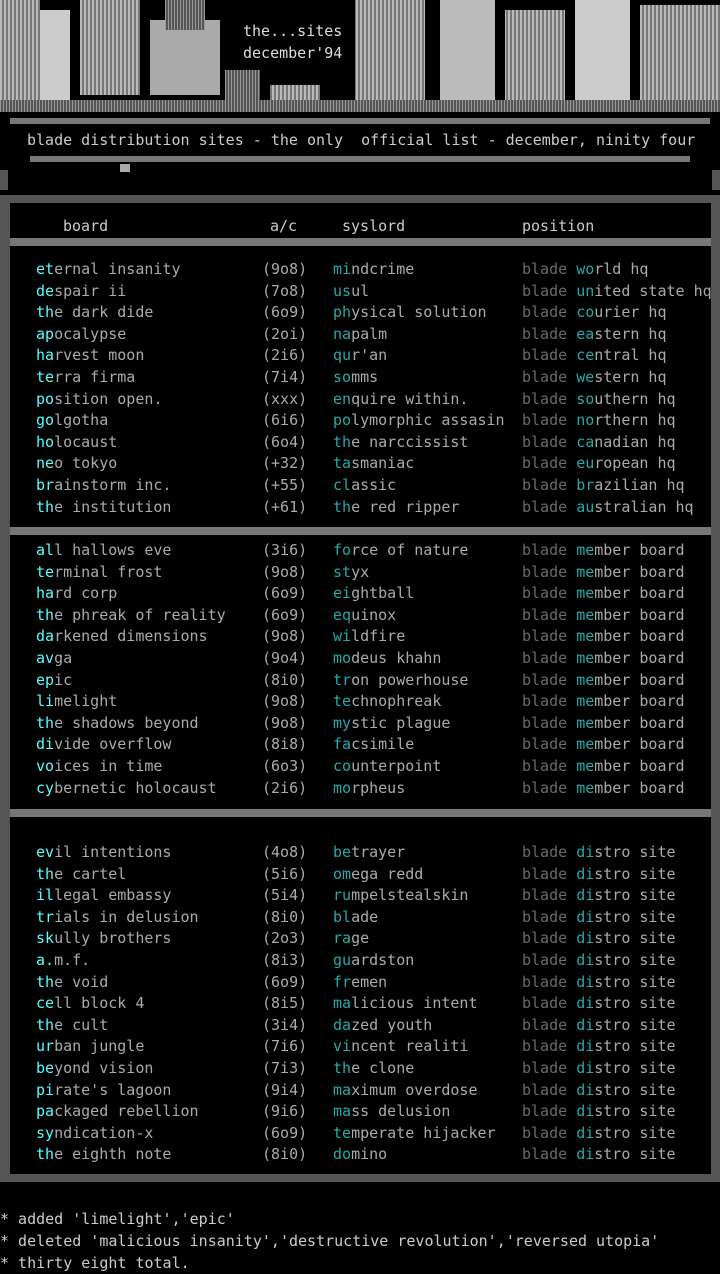 This screenshot has width=720, height=1274. What do you see at coordinates (86, 226) in the screenshot?
I see `column-header: board` at bounding box center [86, 226].